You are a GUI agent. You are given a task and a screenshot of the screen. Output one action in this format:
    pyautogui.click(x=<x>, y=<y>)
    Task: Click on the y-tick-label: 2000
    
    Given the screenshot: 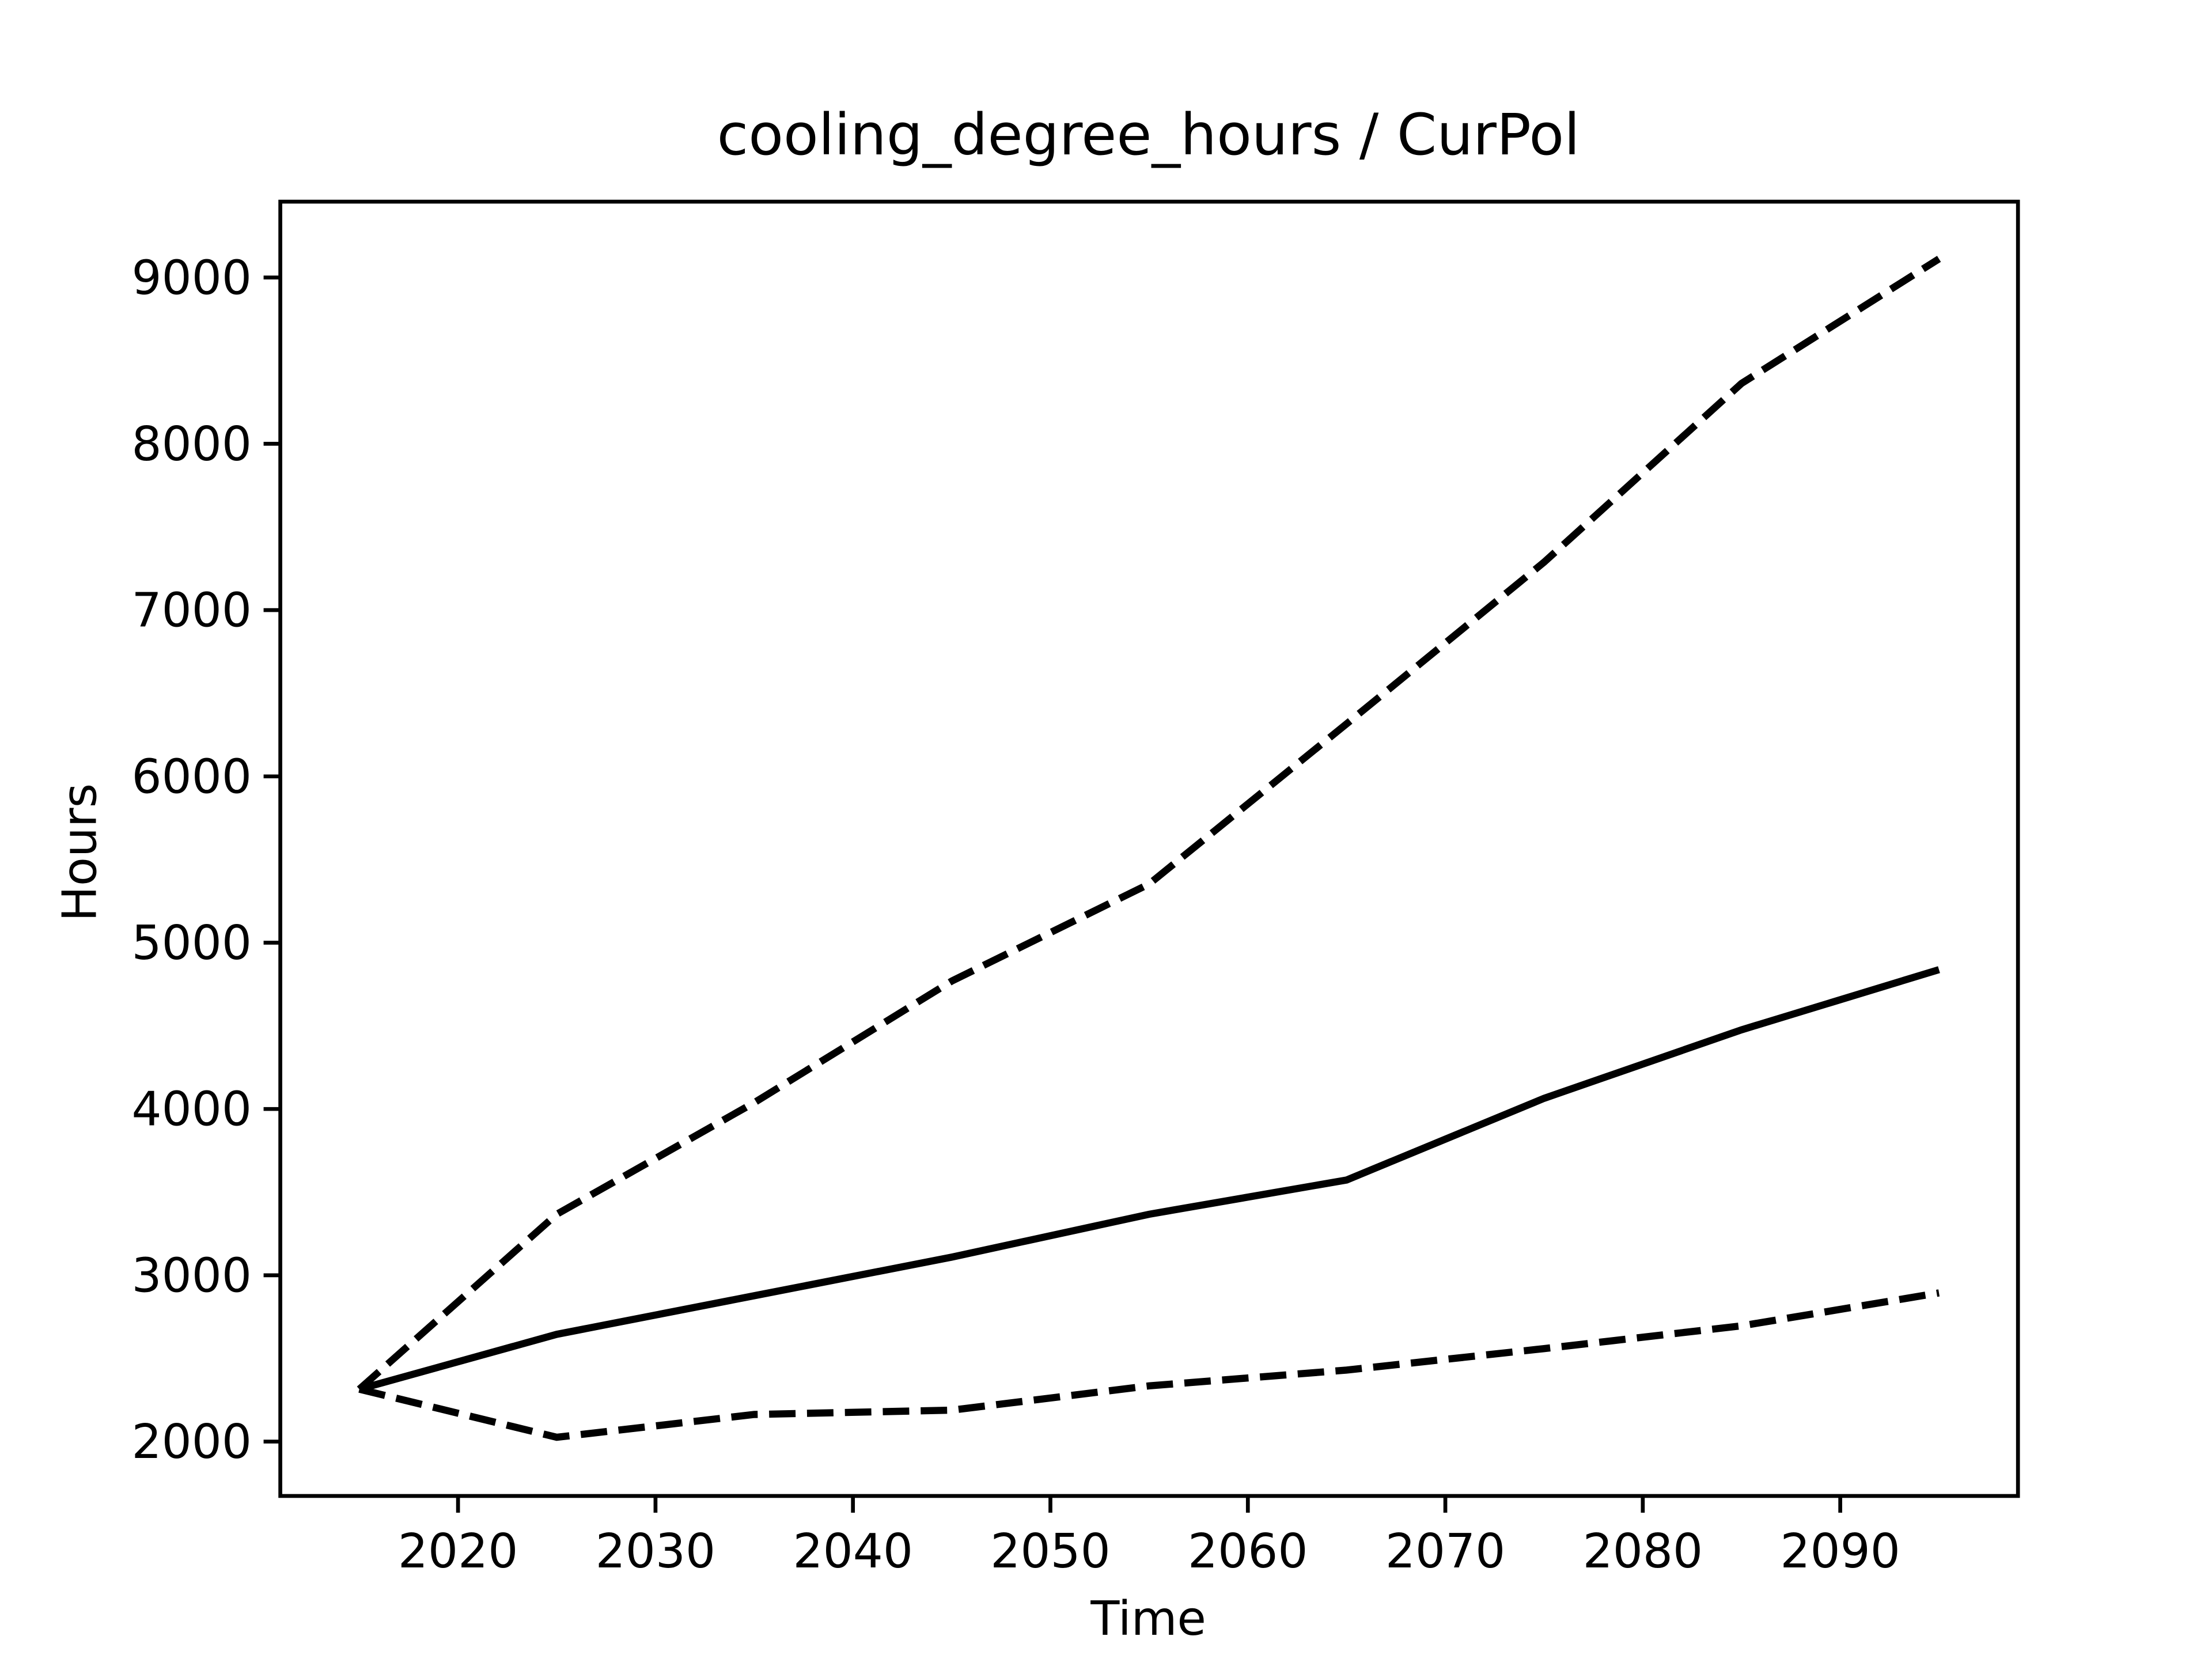 What is the action you would take?
    pyautogui.click(x=191, y=1442)
    